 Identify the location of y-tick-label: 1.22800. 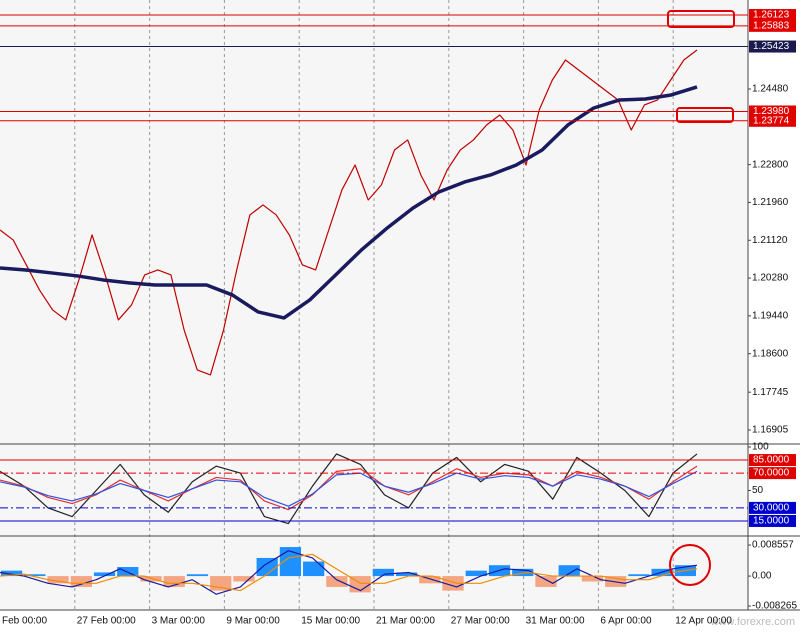
(770, 164).